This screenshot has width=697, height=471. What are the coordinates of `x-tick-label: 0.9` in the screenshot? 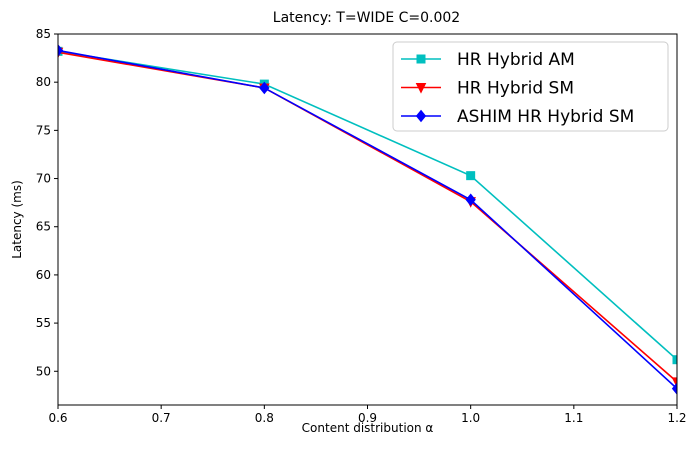 It's located at (367, 418).